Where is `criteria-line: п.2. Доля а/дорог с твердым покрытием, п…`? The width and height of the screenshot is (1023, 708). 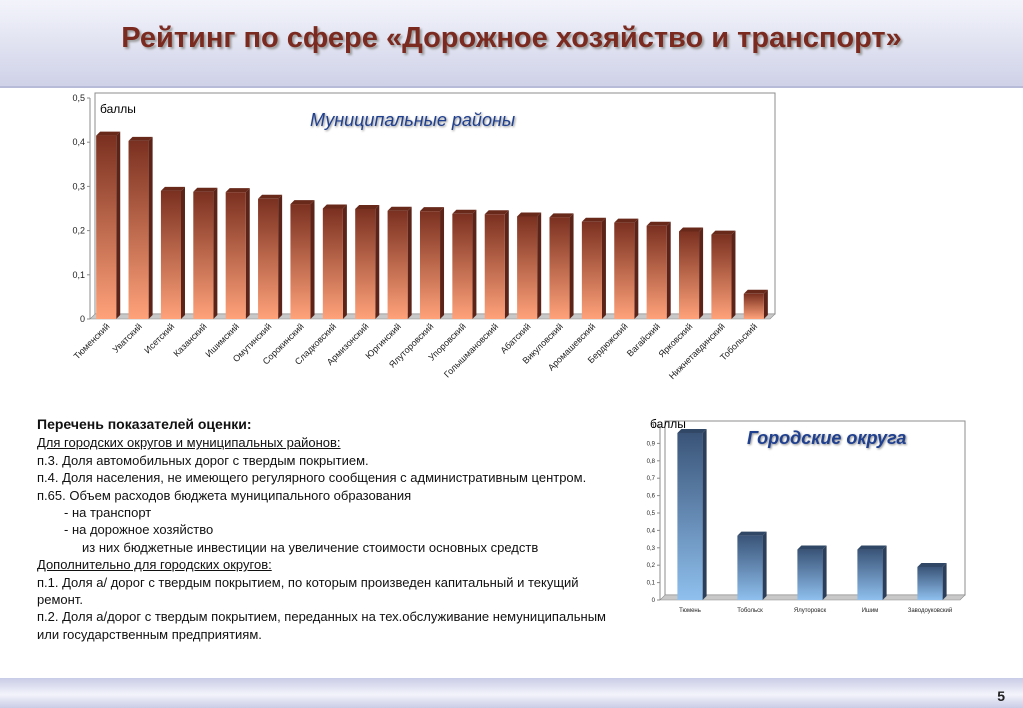
criteria-line: п.2. Доля а/дорог с твердым покрытием, п… is located at coordinates (321, 617).